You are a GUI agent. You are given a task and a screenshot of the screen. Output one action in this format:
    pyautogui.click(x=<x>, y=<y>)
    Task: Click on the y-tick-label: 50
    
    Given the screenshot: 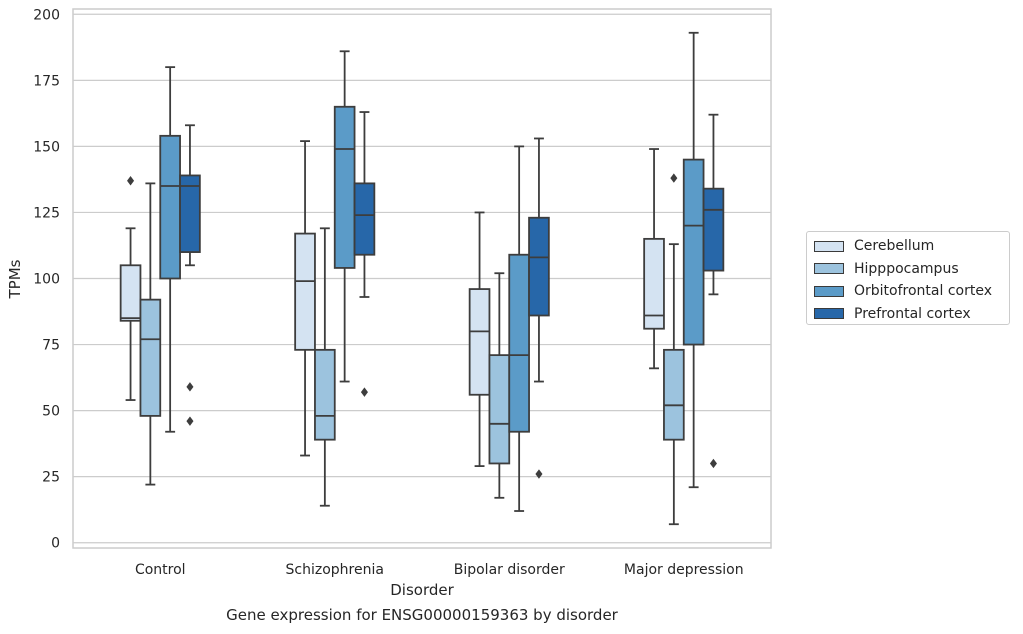 What is the action you would take?
    pyautogui.click(x=51, y=412)
    